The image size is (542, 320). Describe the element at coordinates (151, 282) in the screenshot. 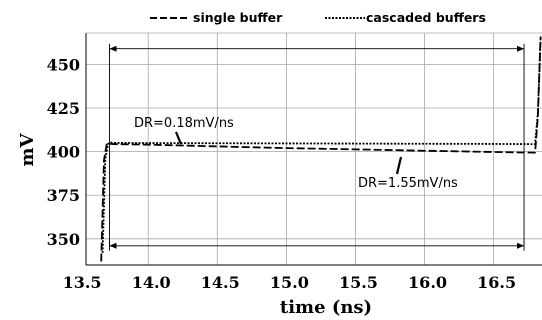

I see `x-tick-label: 14.0` at that location.